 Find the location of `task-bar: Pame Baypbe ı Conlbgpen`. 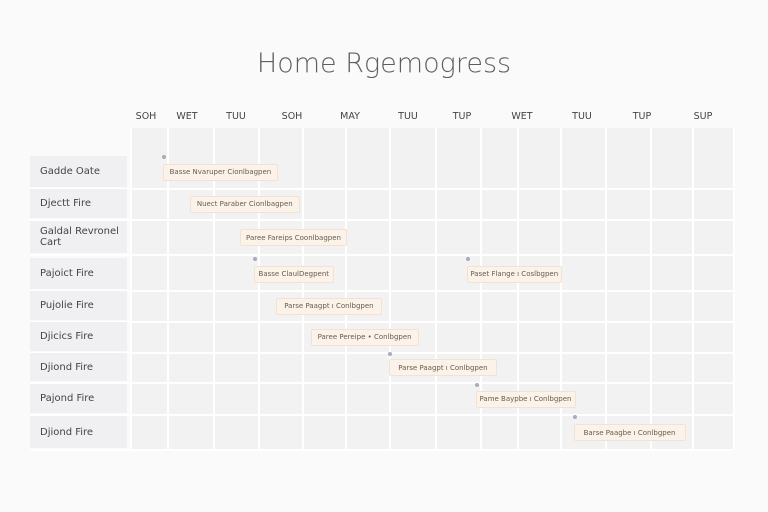

task-bar: Pame Baypbe ı Conlbgpen is located at coordinates (525, 399).